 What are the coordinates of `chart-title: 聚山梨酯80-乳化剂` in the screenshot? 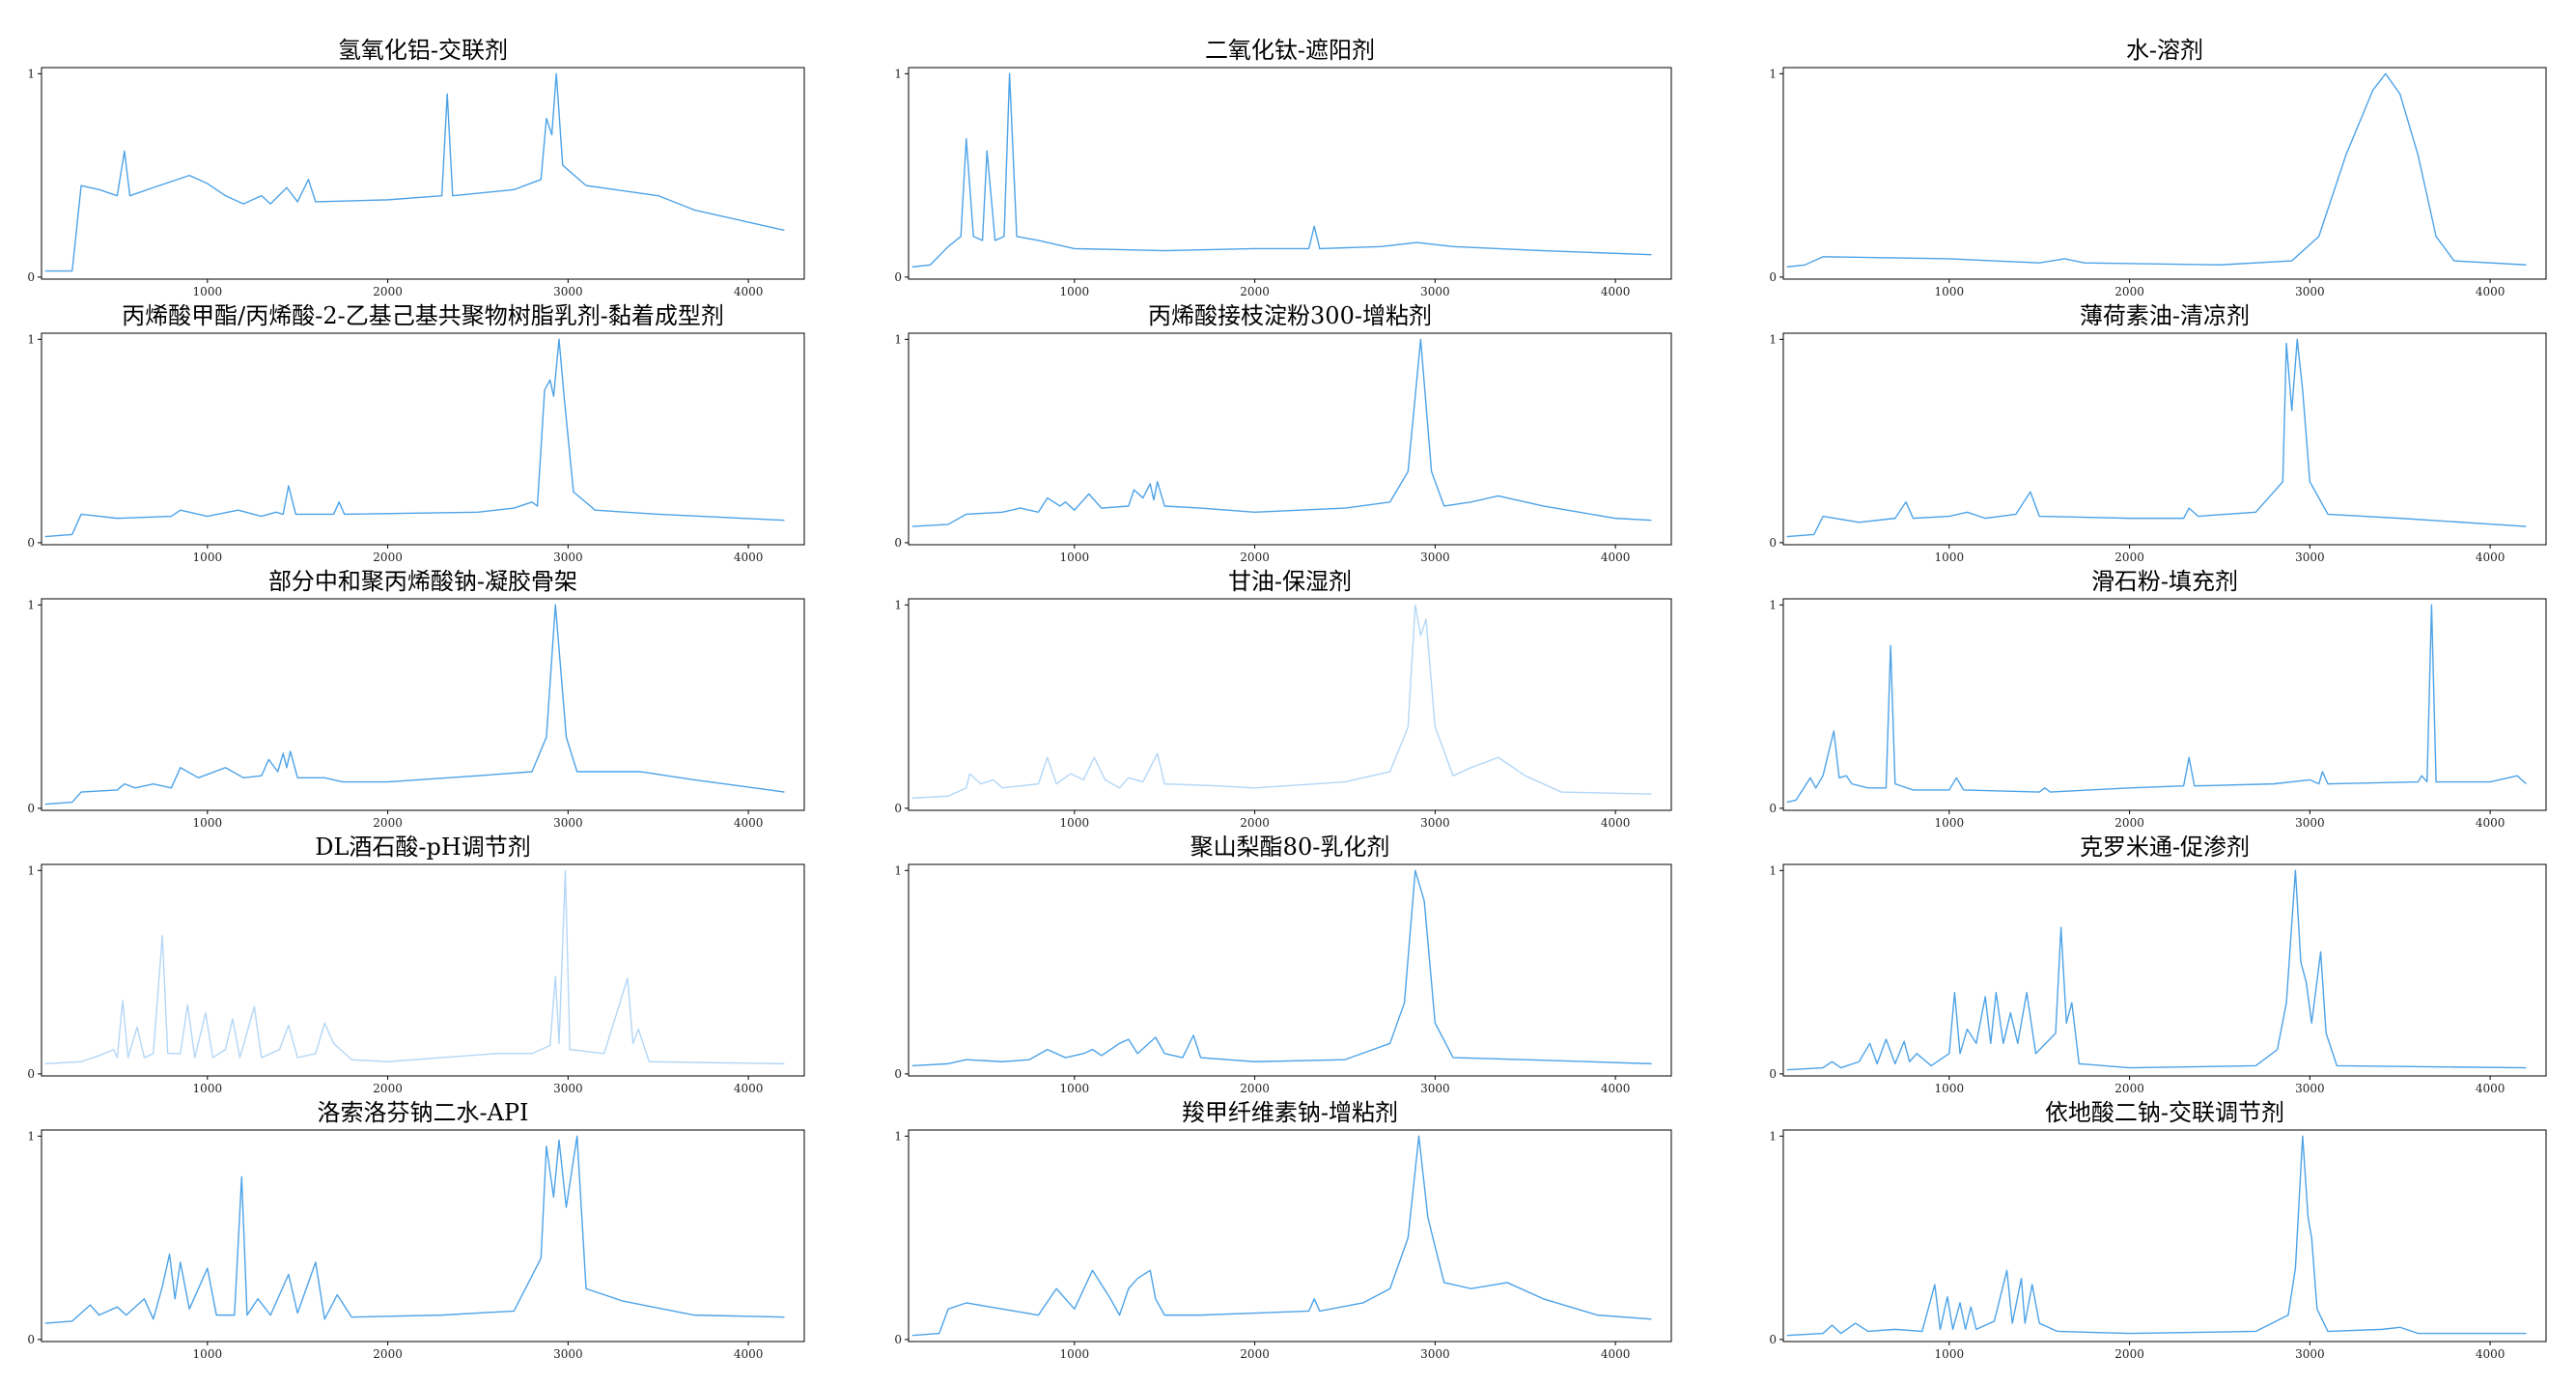 It's located at (1290, 847).